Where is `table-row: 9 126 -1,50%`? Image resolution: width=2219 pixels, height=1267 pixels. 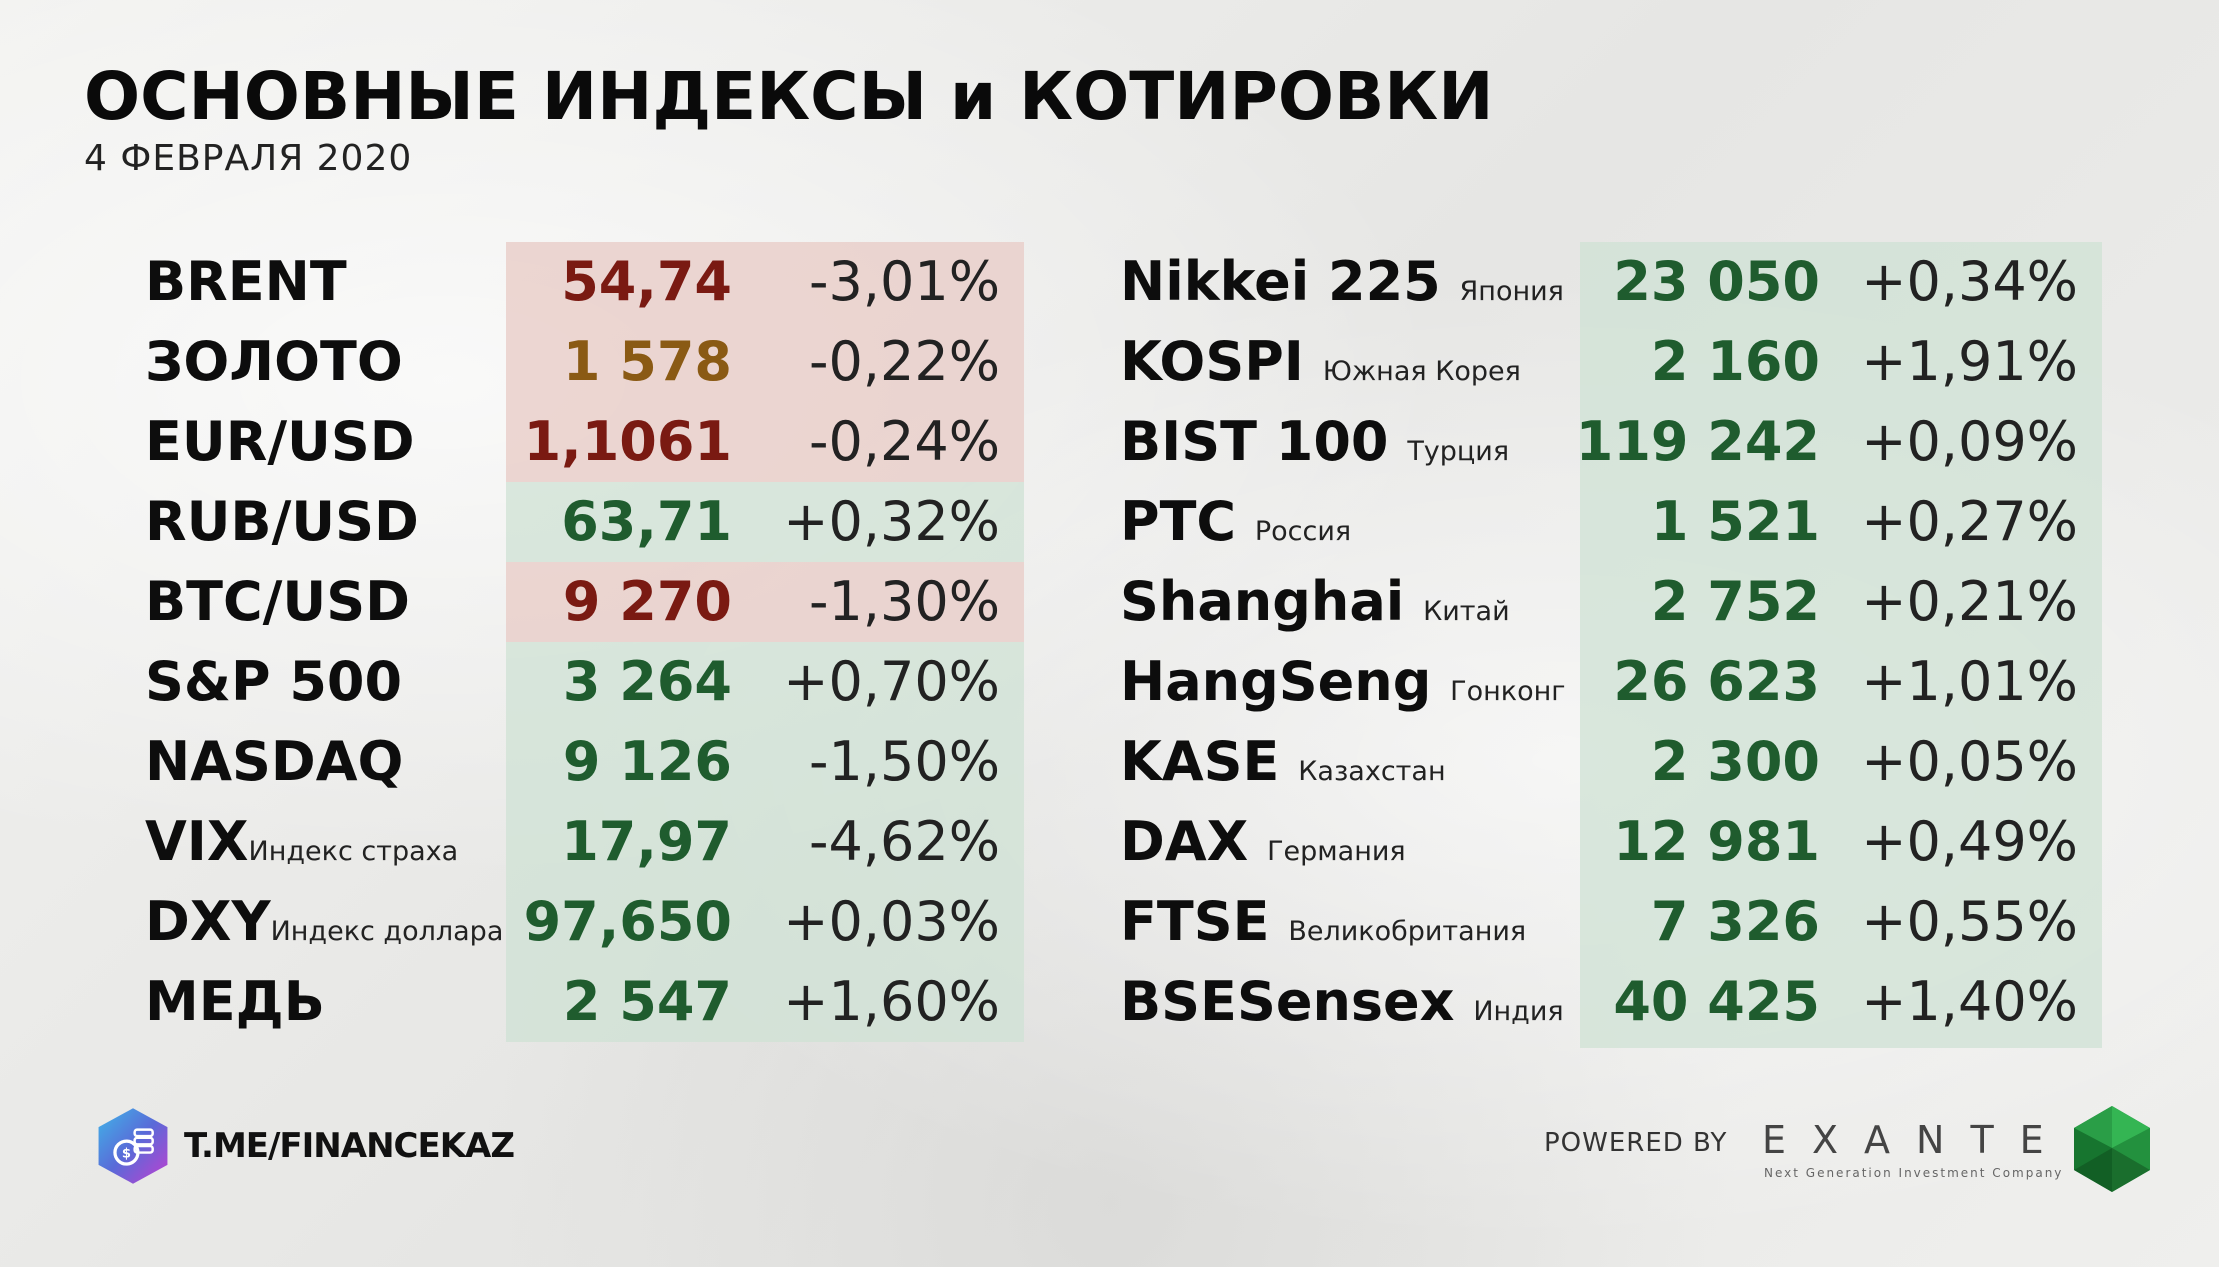 table-row: 9 126 -1,50% is located at coordinates (765, 762).